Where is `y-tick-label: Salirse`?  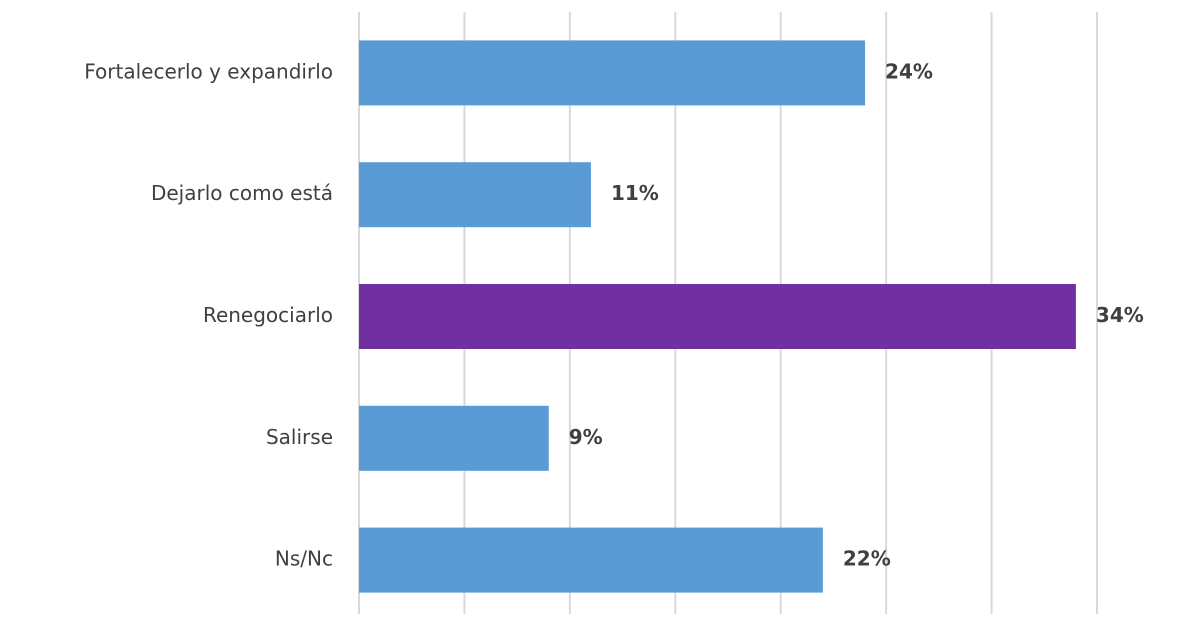 y-tick-label: Salirse is located at coordinates (299, 437).